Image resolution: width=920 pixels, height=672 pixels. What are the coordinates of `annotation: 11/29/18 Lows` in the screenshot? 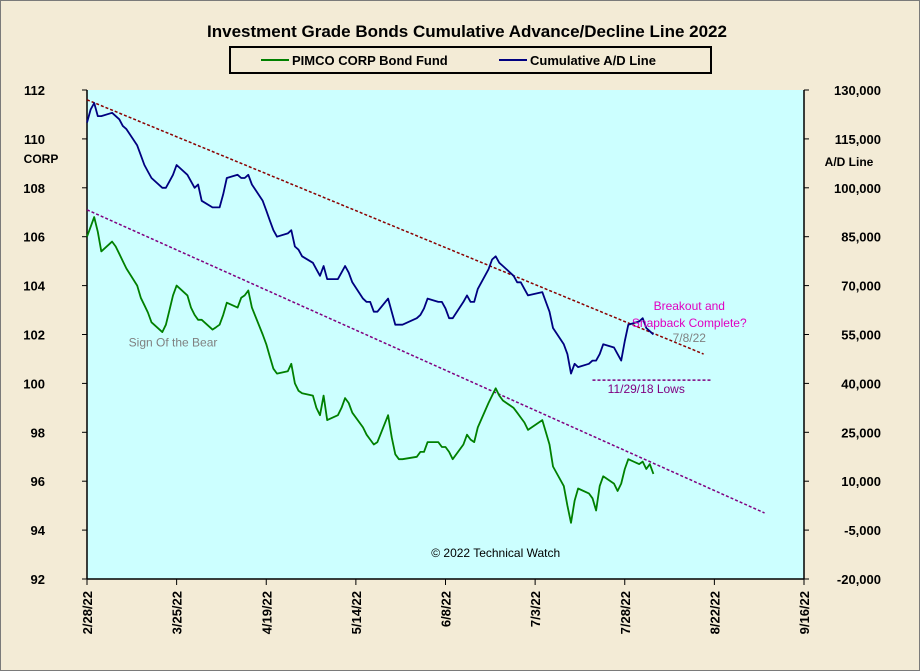 It's located at (646, 389).